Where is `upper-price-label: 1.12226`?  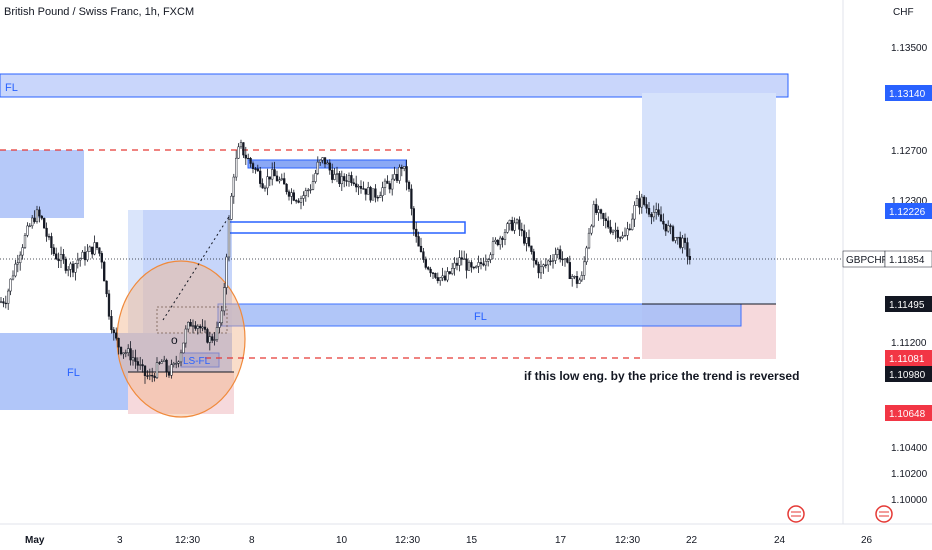 upper-price-label: 1.12226 is located at coordinates (907, 212).